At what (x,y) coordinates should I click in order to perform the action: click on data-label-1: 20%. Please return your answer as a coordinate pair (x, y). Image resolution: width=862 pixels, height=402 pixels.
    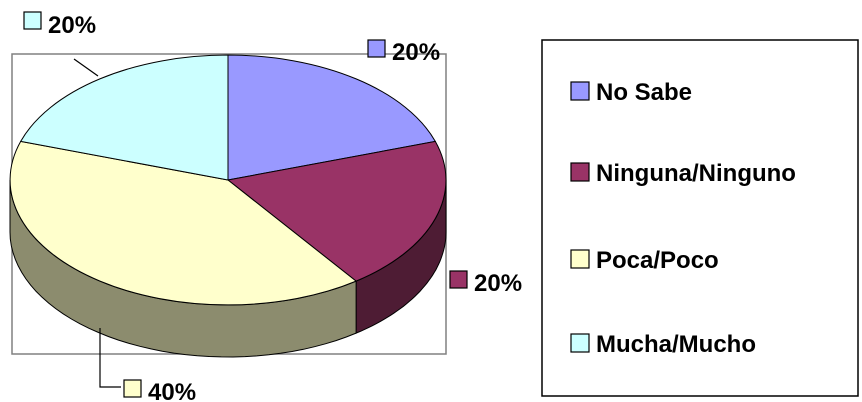
    Looking at the image, I should click on (498, 283).